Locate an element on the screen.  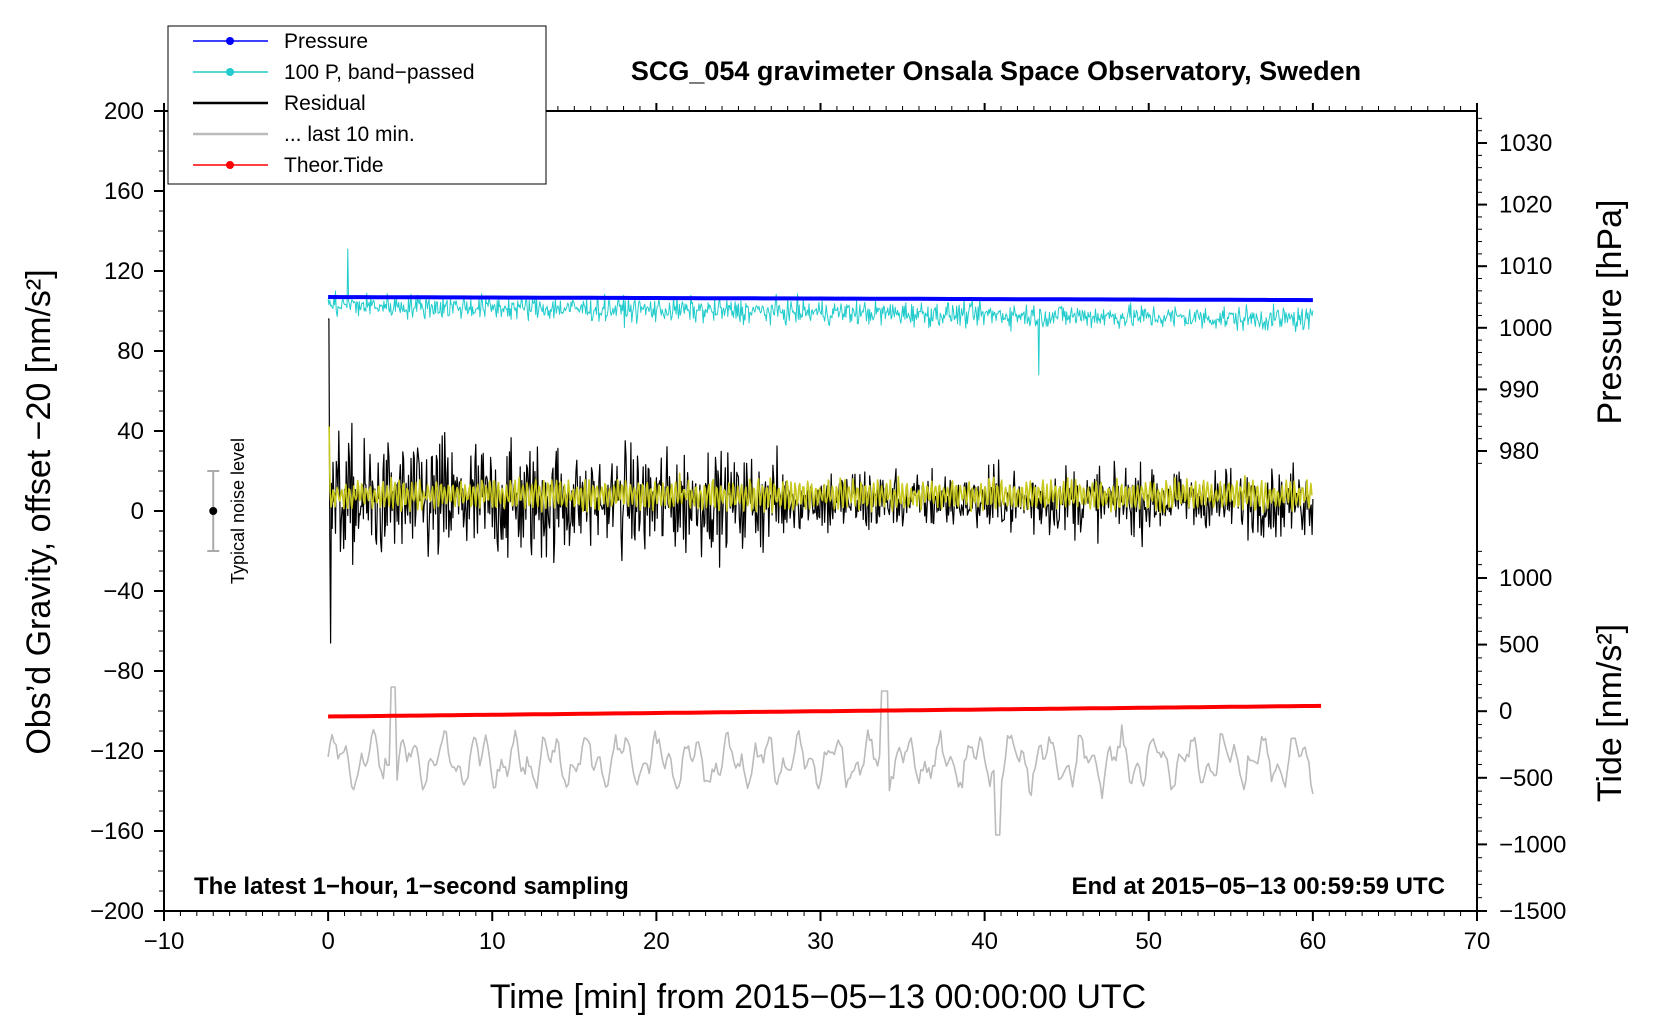
series-pressure is located at coordinates (820, 299).